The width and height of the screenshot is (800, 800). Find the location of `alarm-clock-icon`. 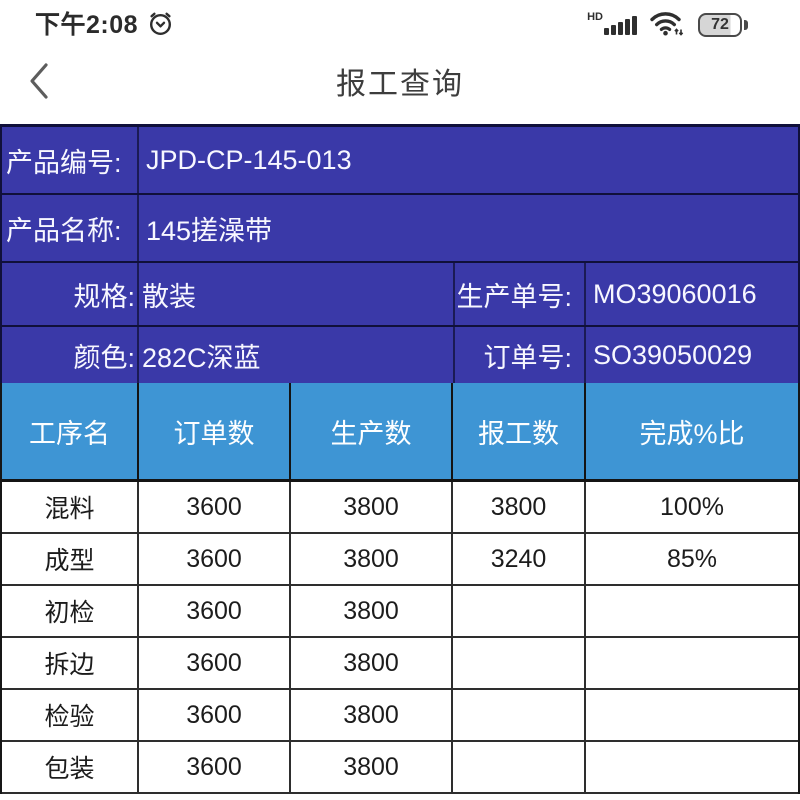

alarm-clock-icon is located at coordinates (160, 23).